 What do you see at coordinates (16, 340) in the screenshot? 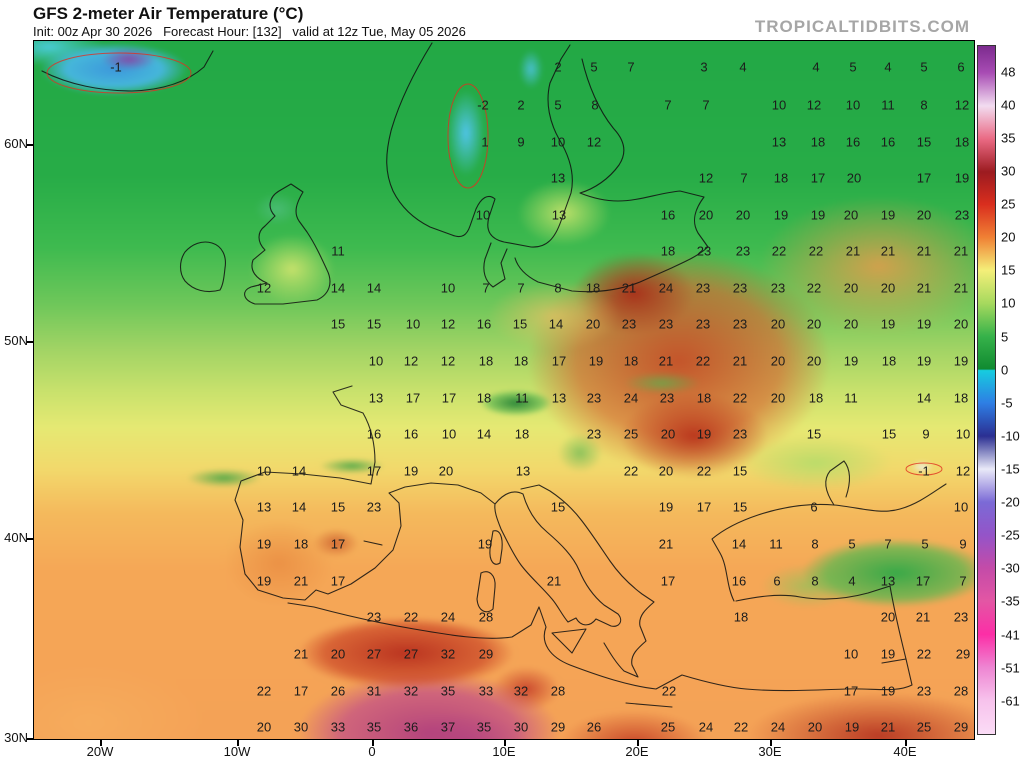
I see `lat-label: 50N` at bounding box center [16, 340].